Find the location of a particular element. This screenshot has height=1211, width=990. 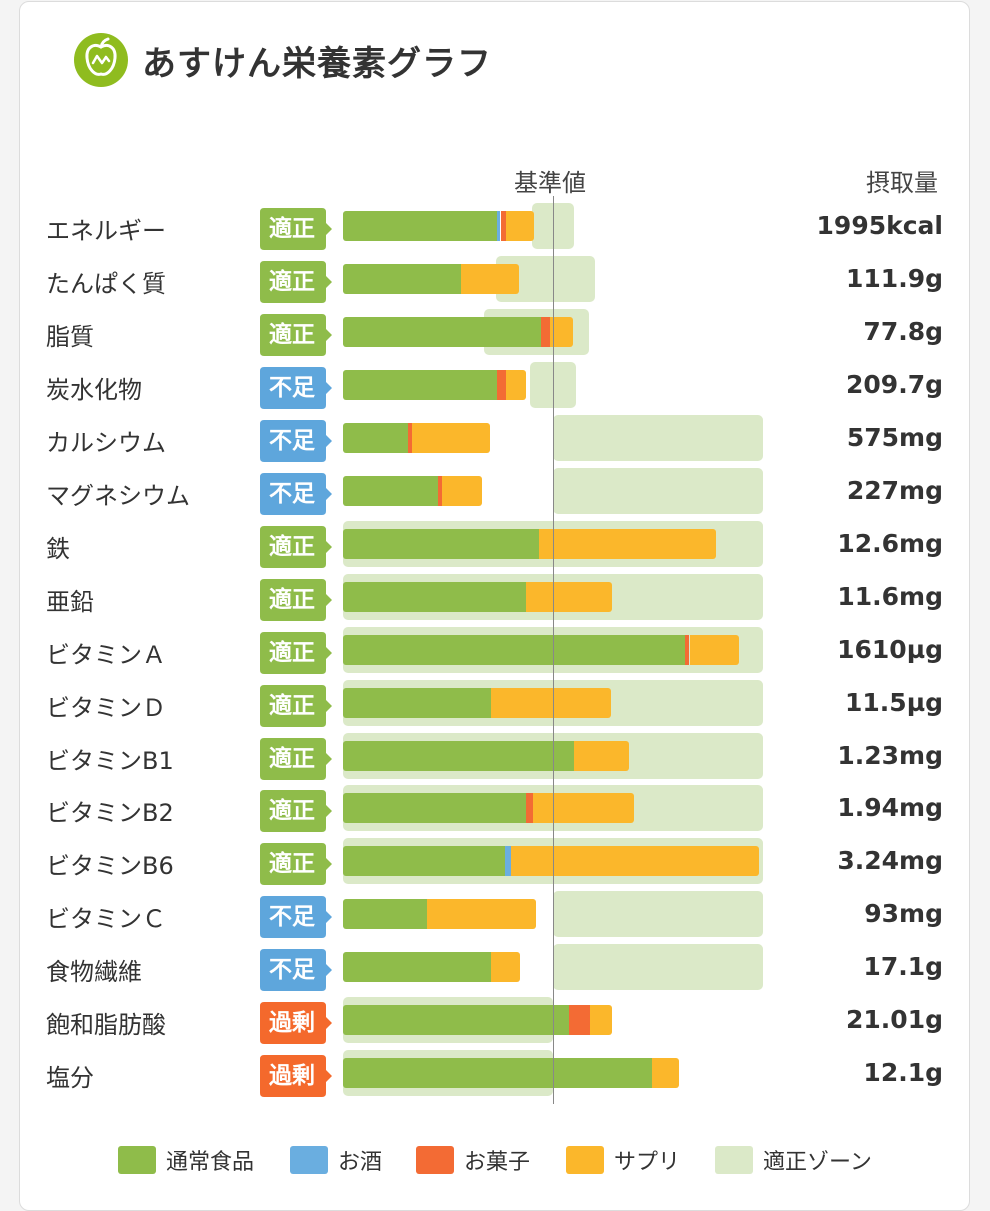

nutrient-row: カルシウム 不足 575mg is located at coordinates (495, 441).